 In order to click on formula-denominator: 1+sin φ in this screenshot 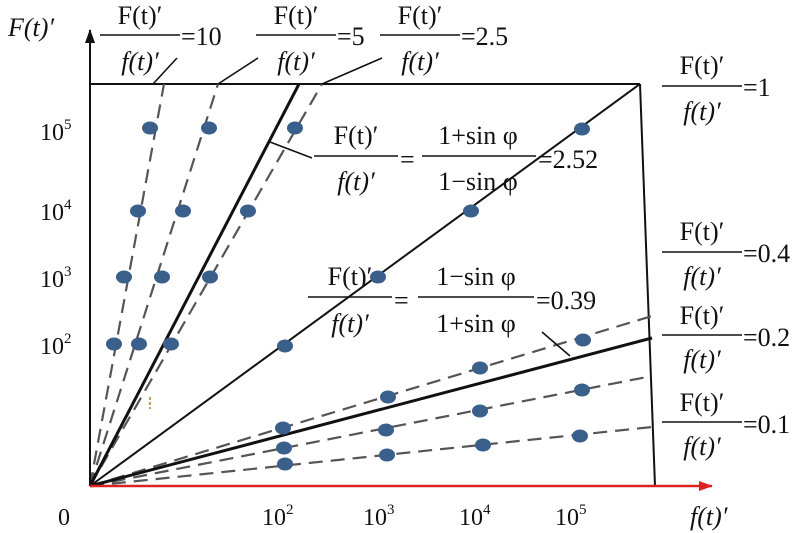, I will do `click(476, 323)`.